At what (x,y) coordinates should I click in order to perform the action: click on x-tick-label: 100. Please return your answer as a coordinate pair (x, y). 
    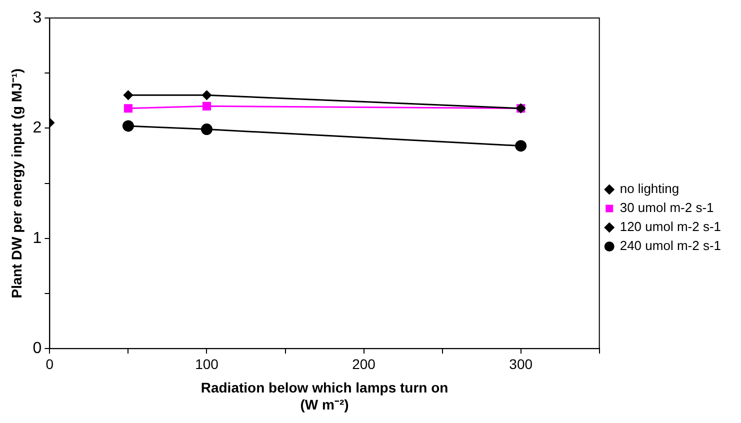
    Looking at the image, I should click on (207, 364).